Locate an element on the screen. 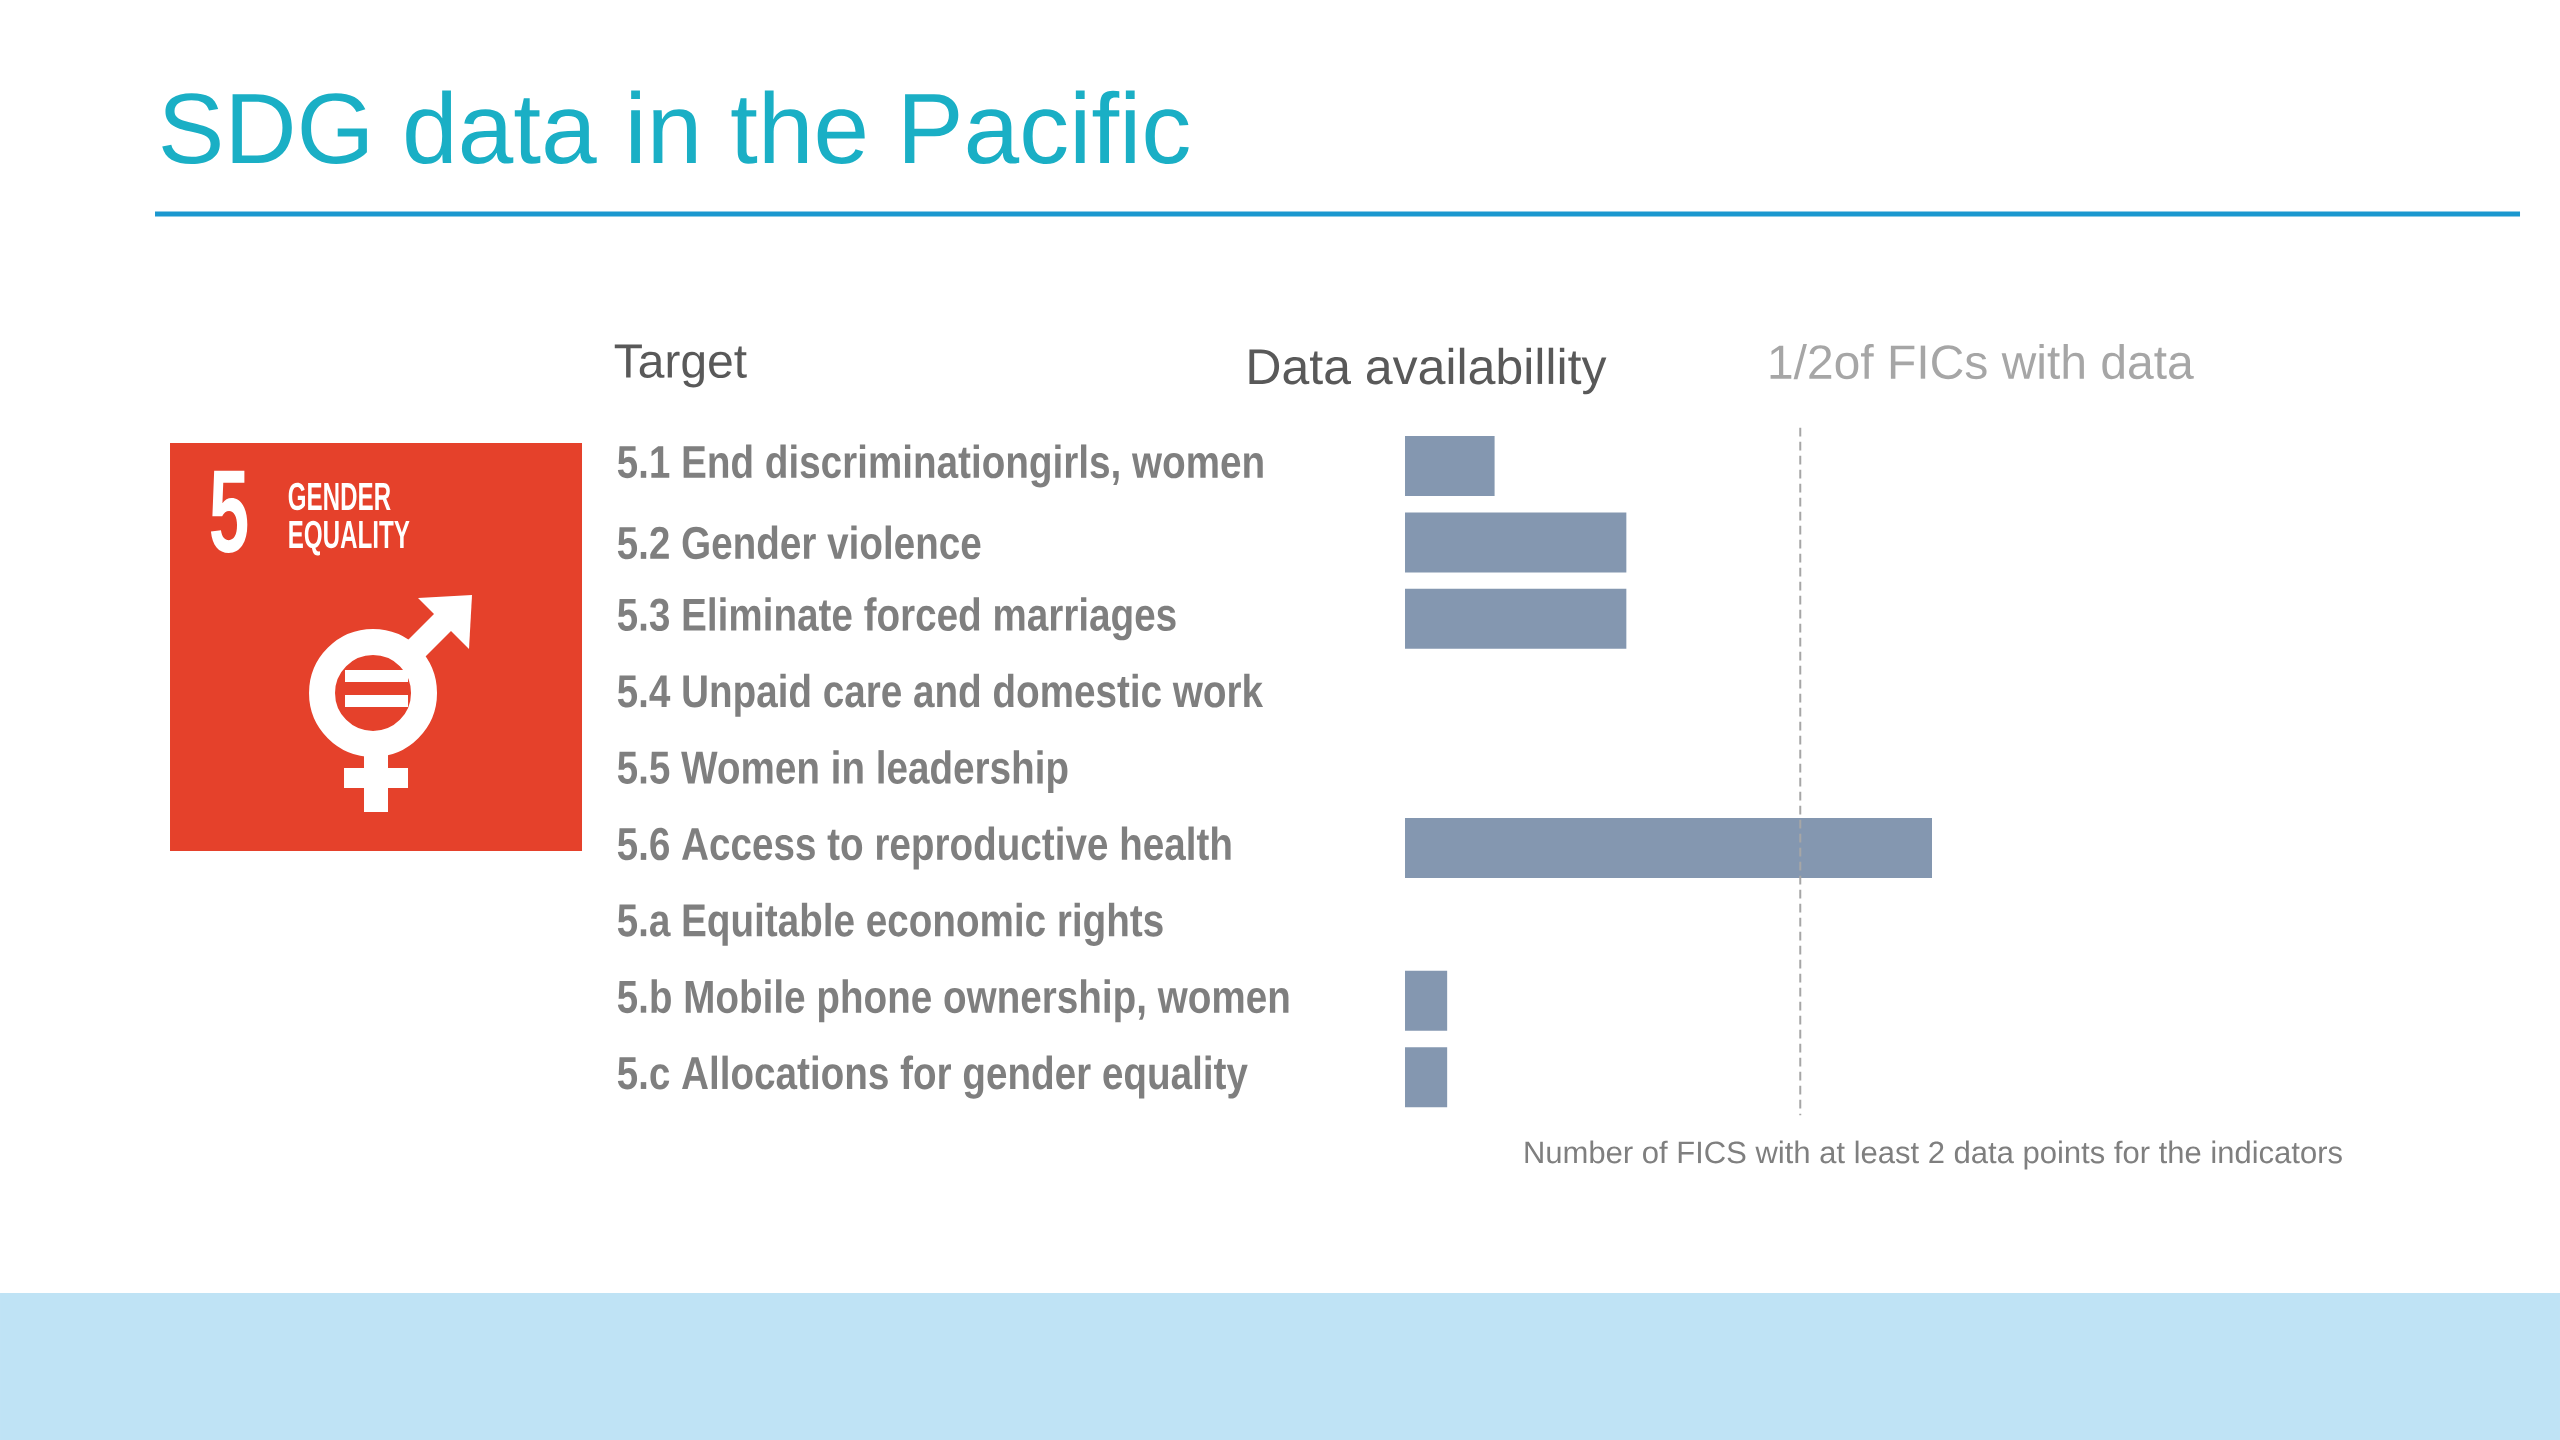 The image size is (2560, 1440). y-tick-label: 5.4 Unpaid care and domestic work is located at coordinates (940, 695).